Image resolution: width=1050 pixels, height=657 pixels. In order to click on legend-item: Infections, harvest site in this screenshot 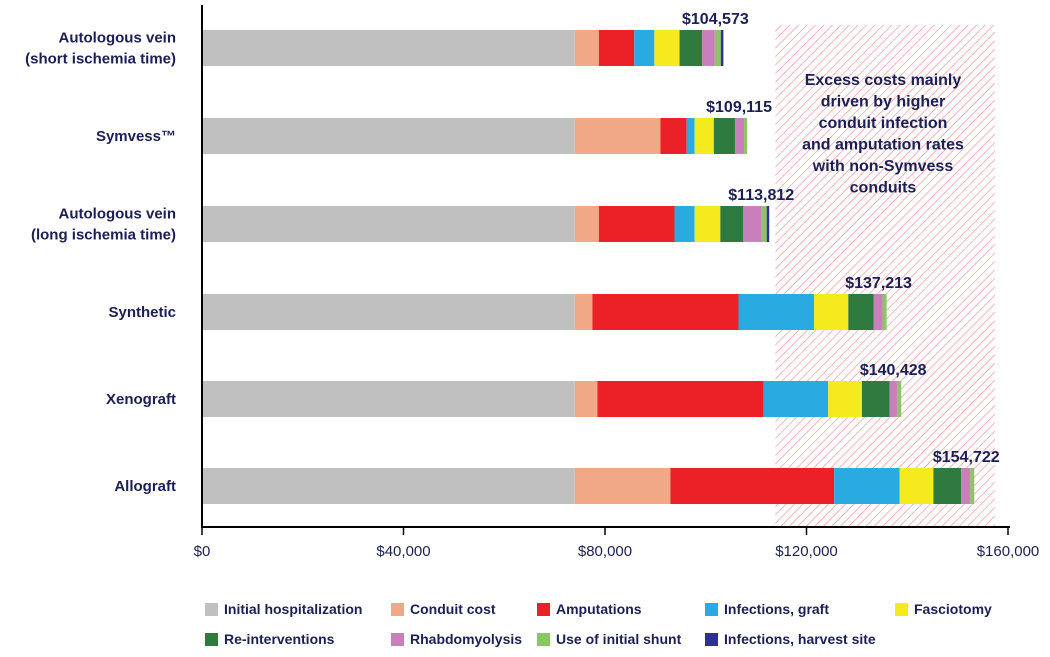, I will do `click(800, 639)`.